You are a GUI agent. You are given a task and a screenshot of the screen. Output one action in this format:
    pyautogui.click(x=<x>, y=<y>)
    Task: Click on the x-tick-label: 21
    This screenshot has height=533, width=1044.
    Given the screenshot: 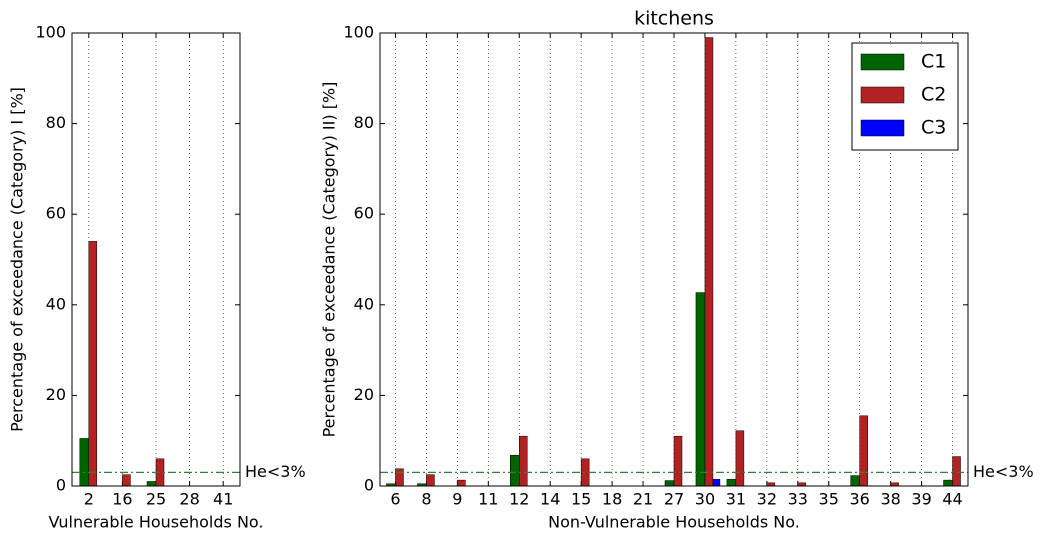 What is the action you would take?
    pyautogui.click(x=643, y=499)
    